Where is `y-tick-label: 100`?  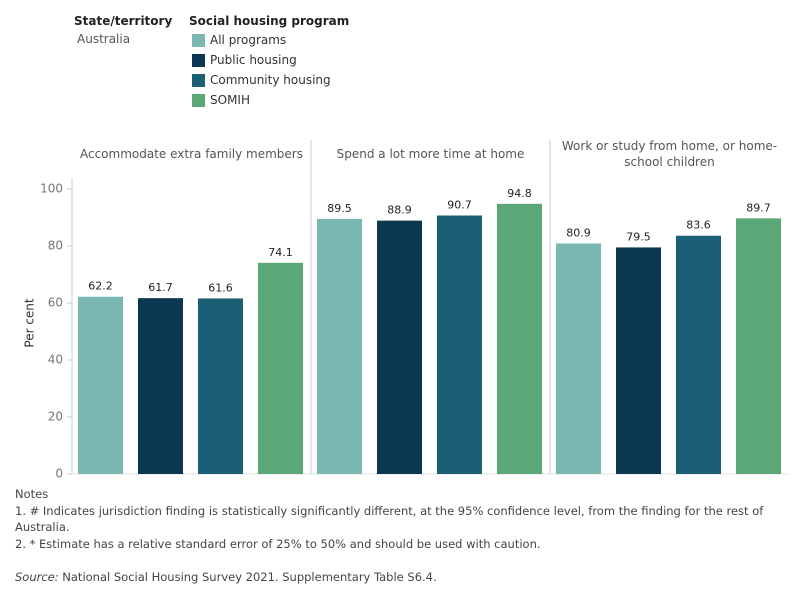
y-tick-label: 100 is located at coordinates (51, 189).